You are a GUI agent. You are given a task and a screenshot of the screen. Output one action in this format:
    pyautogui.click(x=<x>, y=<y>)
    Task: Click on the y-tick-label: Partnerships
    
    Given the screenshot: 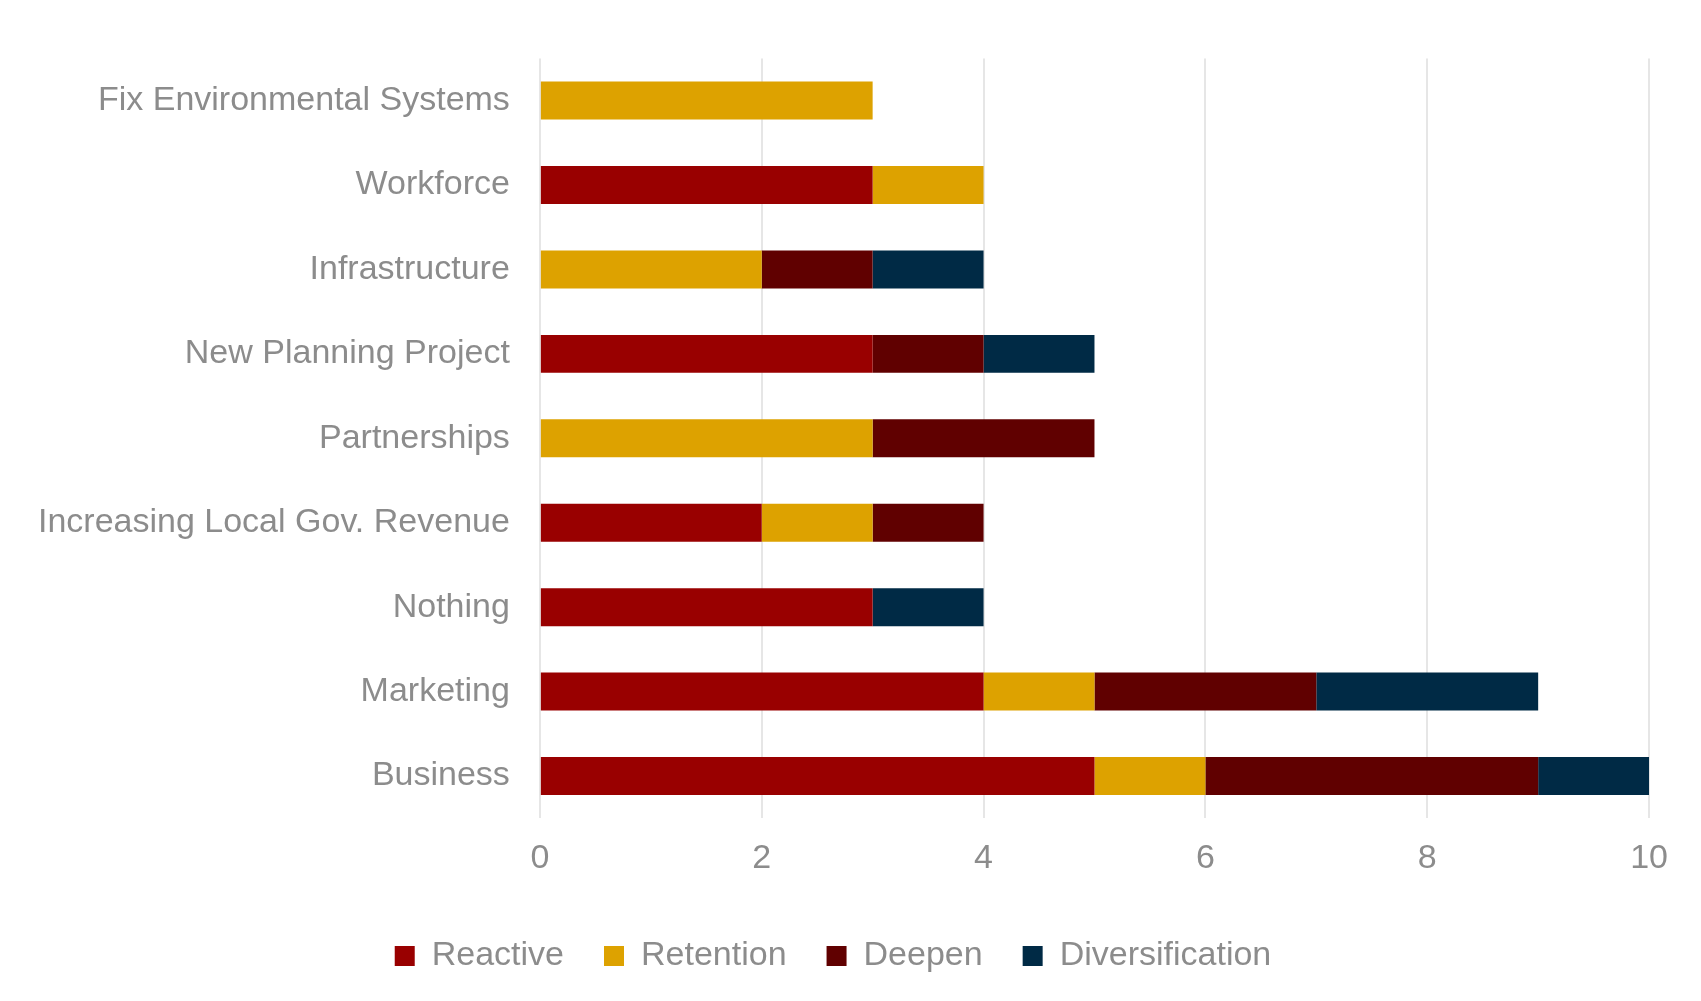 What is the action you would take?
    pyautogui.click(x=414, y=435)
    